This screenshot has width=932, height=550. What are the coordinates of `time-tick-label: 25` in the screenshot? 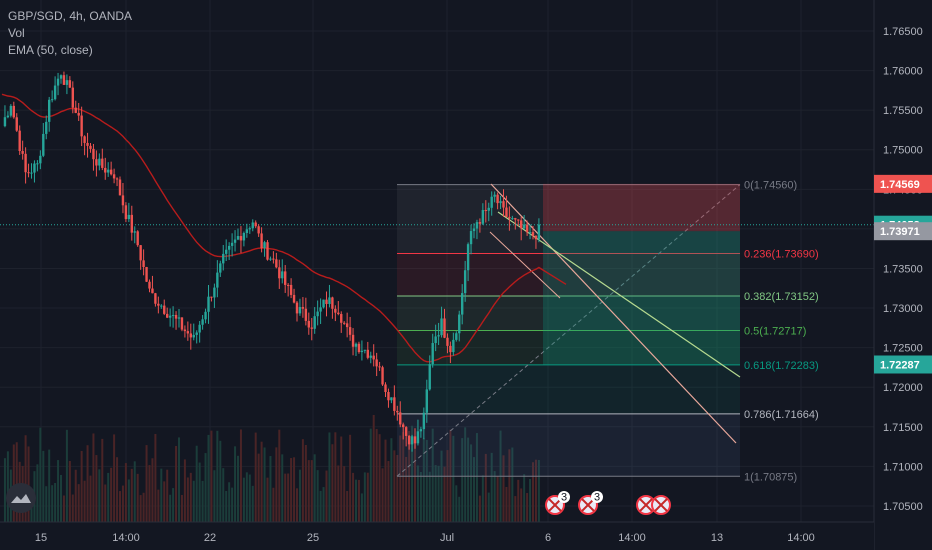 It's located at (313, 538).